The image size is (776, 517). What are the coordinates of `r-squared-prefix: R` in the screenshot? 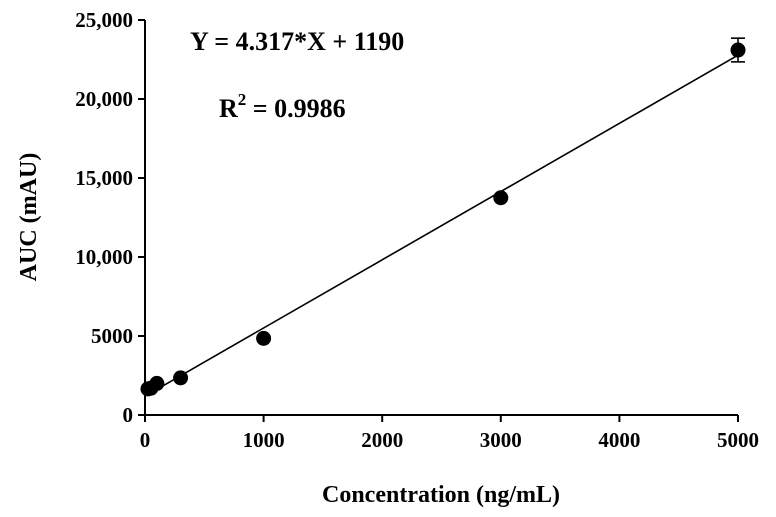 It's located at (228, 108).